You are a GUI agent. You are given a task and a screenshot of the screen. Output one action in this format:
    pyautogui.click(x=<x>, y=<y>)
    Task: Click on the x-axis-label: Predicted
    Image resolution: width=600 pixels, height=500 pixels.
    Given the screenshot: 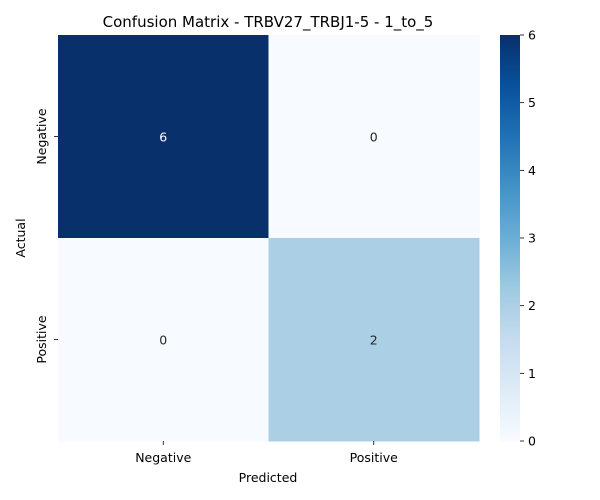 What is the action you would take?
    pyautogui.click(x=268, y=477)
    